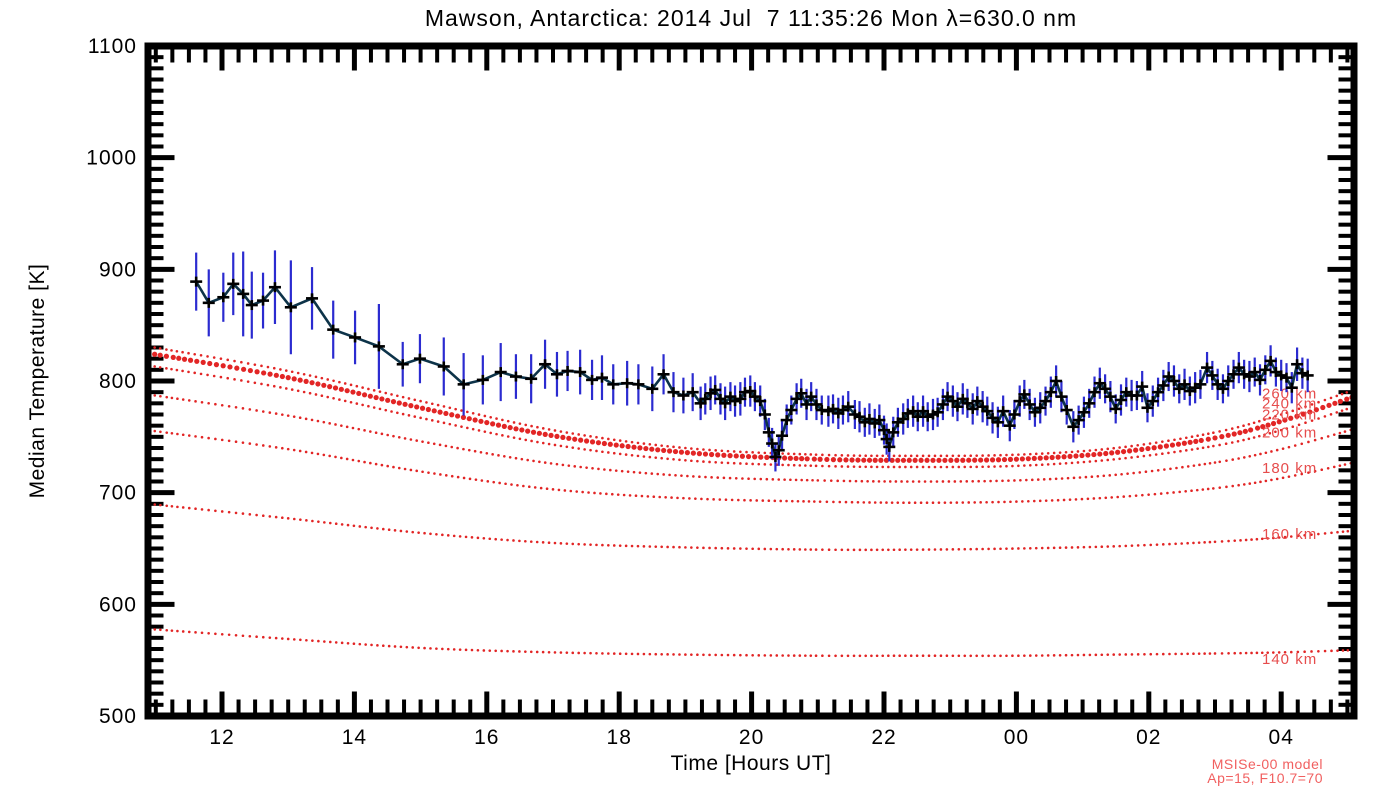  What do you see at coordinates (1289, 415) in the screenshot?
I see `model-curve-label: 220 km` at bounding box center [1289, 415].